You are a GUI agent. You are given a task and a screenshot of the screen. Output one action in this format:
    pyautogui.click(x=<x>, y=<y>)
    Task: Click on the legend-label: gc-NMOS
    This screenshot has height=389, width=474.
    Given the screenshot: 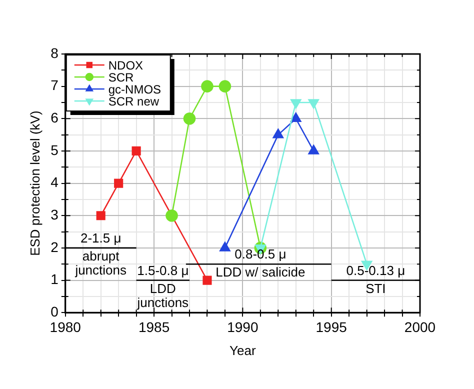 What is the action you would take?
    pyautogui.click(x=135, y=89)
    